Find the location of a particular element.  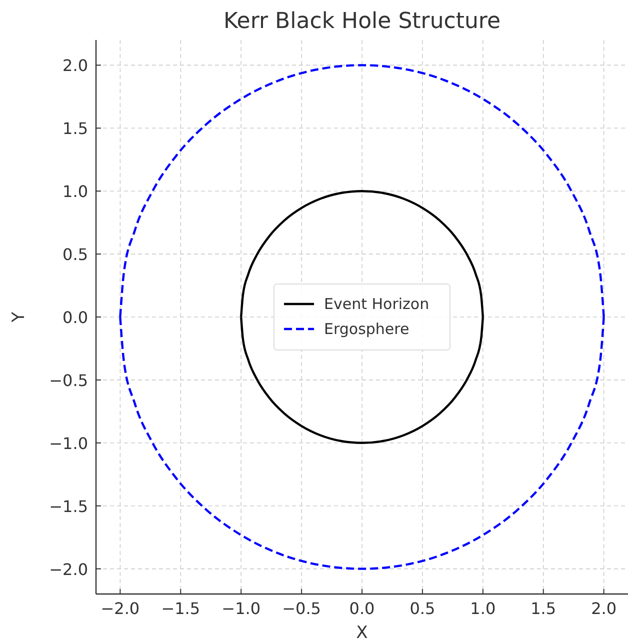

x-tick-label: −1.0 is located at coordinates (241, 608).